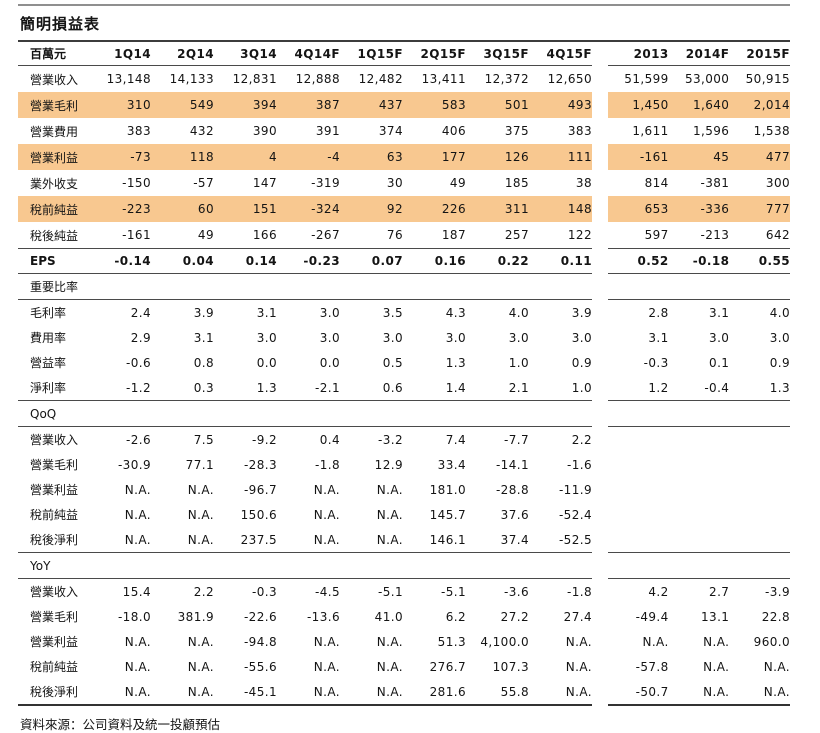 Image resolution: width=820 pixels, height=733 pixels. Describe the element at coordinates (581, 387) in the screenshot. I see `cell-value: 1.0` at that location.